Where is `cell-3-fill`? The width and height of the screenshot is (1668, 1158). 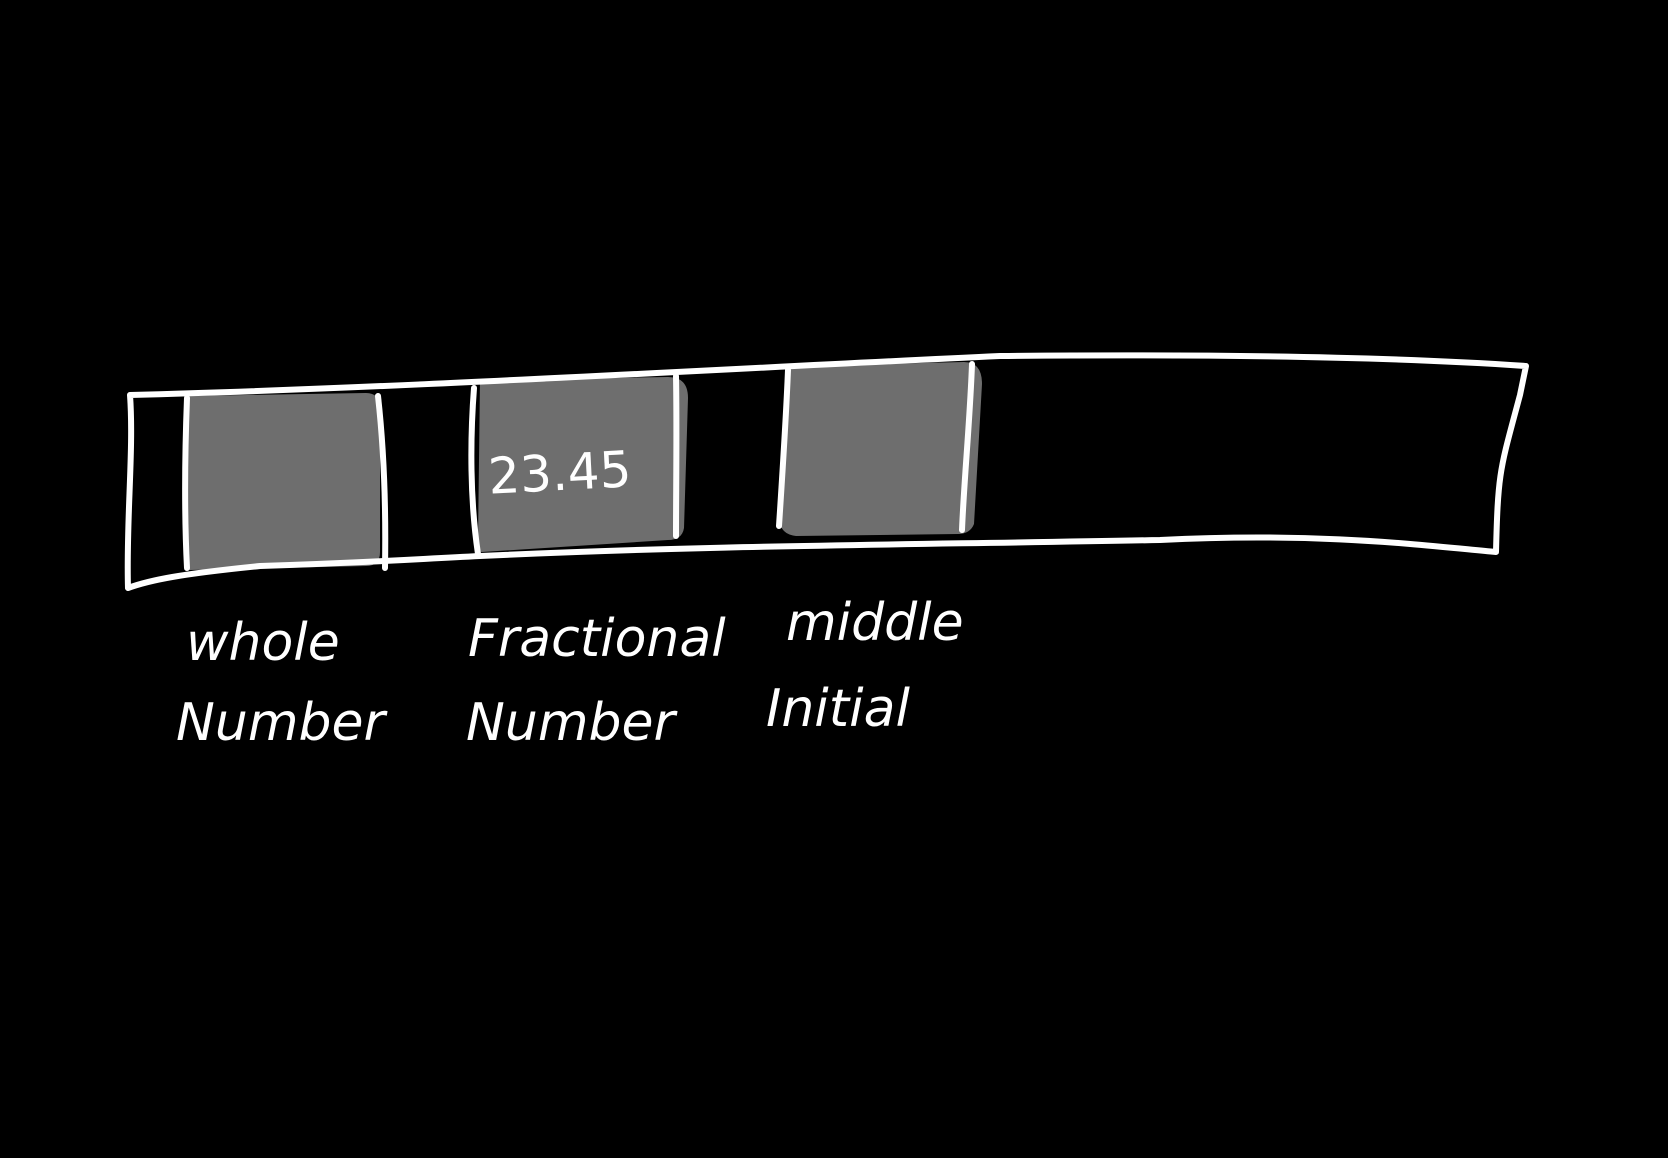 cell-3-fill is located at coordinates (881, 449).